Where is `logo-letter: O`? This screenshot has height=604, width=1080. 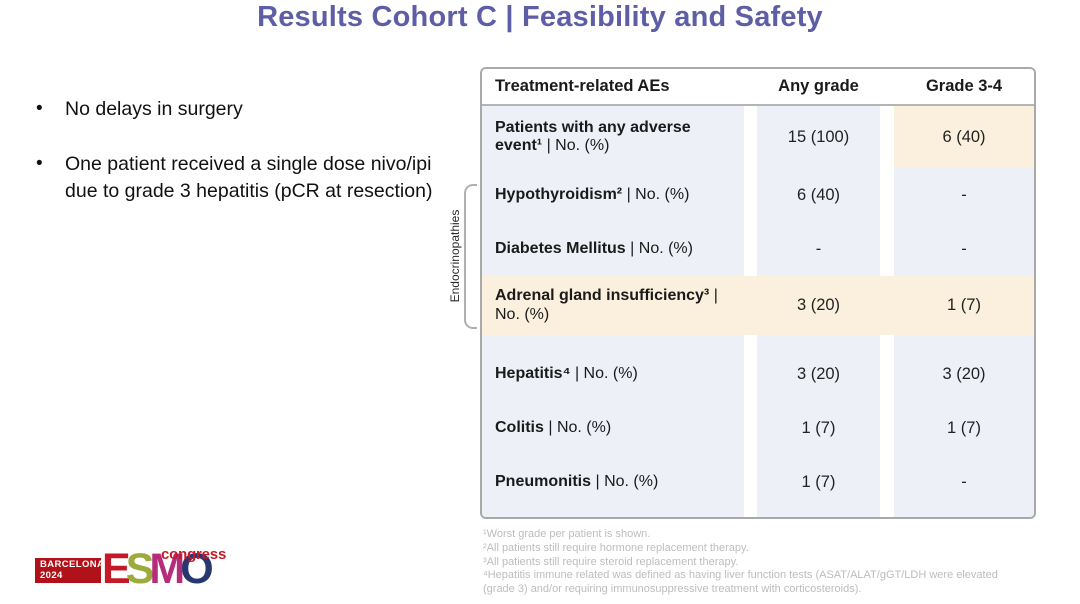 logo-letter: O is located at coordinates (197, 569).